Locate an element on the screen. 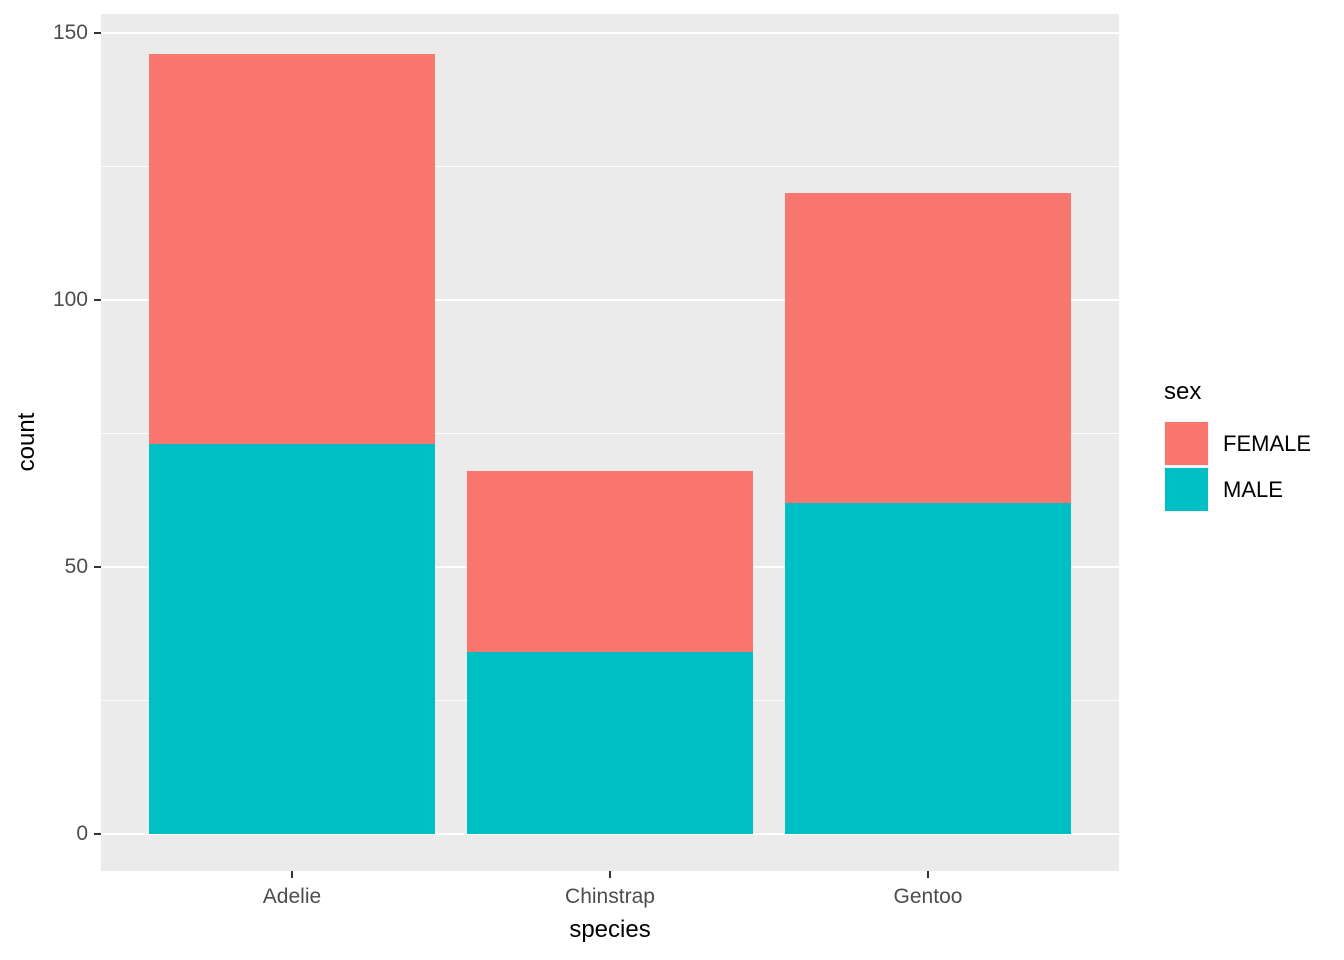  bar-segment-adelie-female is located at coordinates (292, 249).